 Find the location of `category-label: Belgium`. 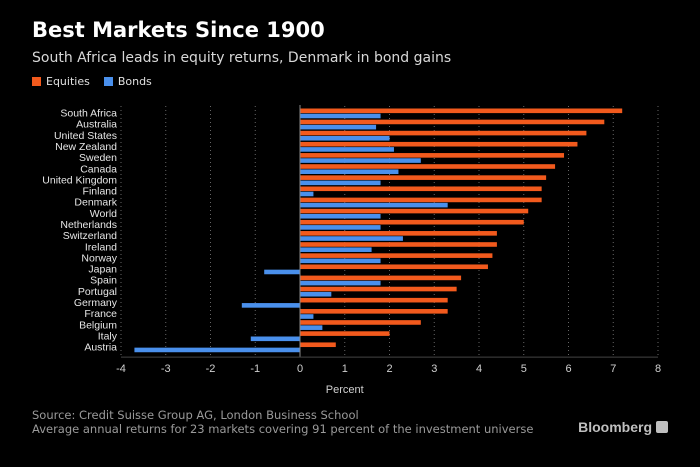

category-label: Belgium is located at coordinates (98, 325).